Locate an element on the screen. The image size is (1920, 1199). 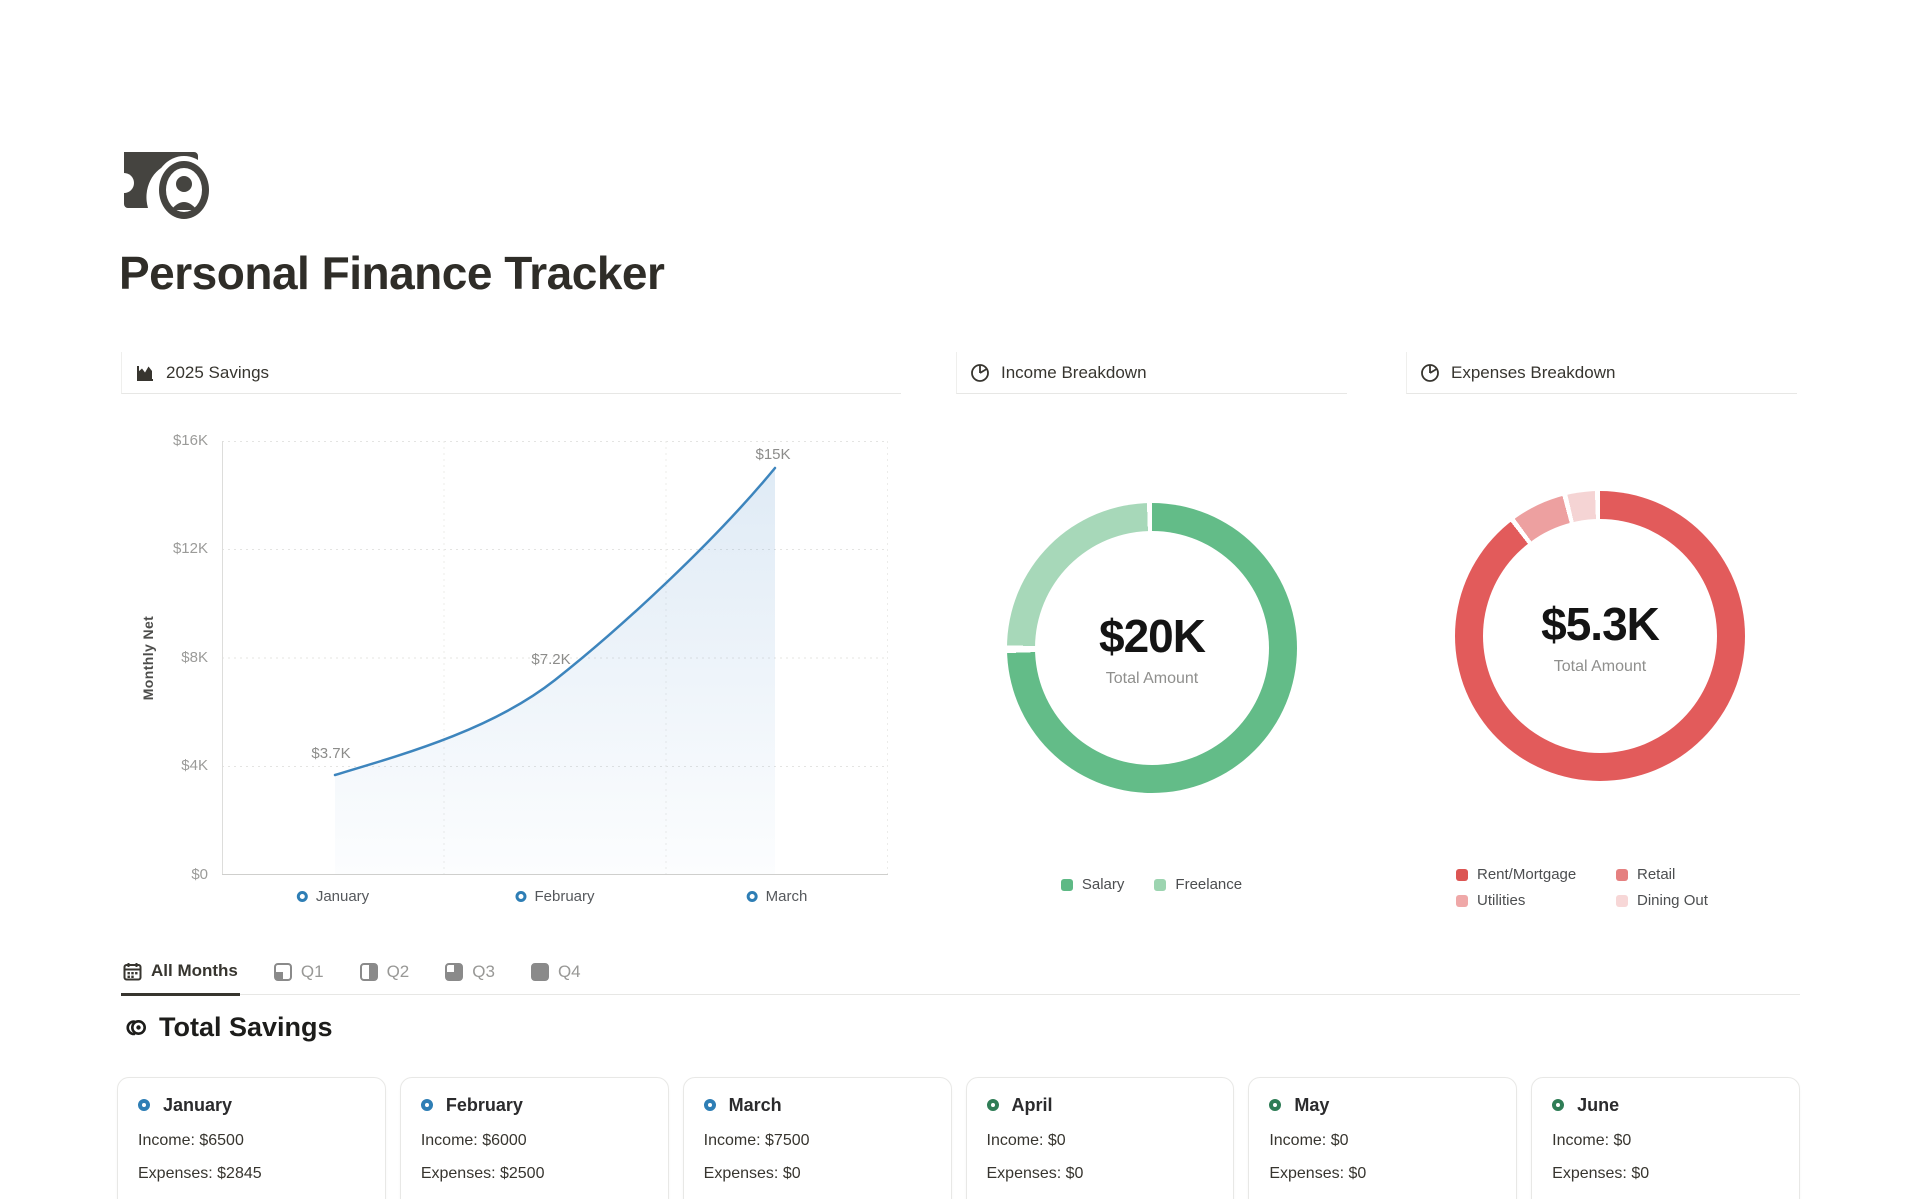
x-label-march: March is located at coordinates (777, 896).